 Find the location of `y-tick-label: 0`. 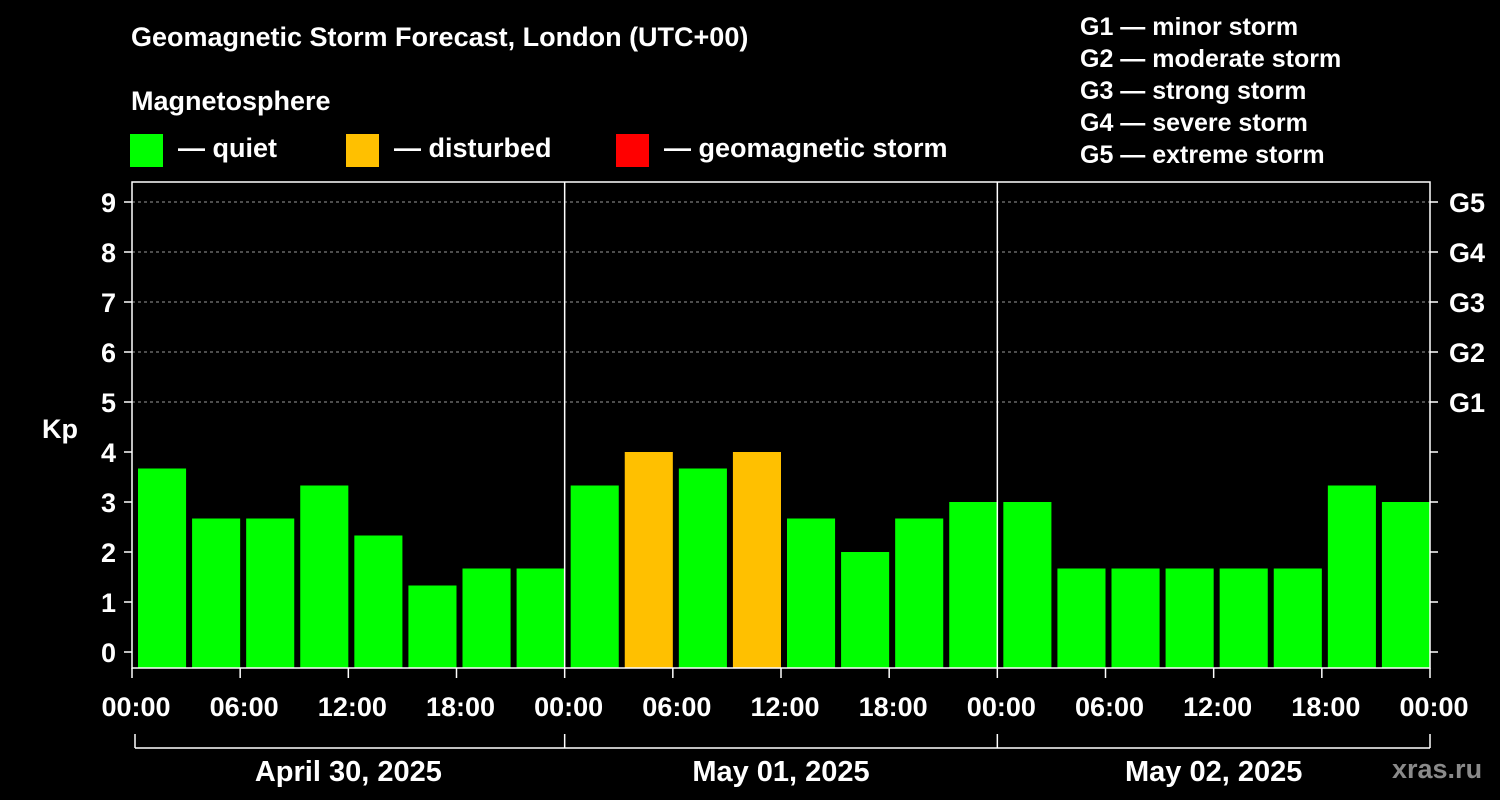

y-tick-label: 0 is located at coordinates (108, 653).